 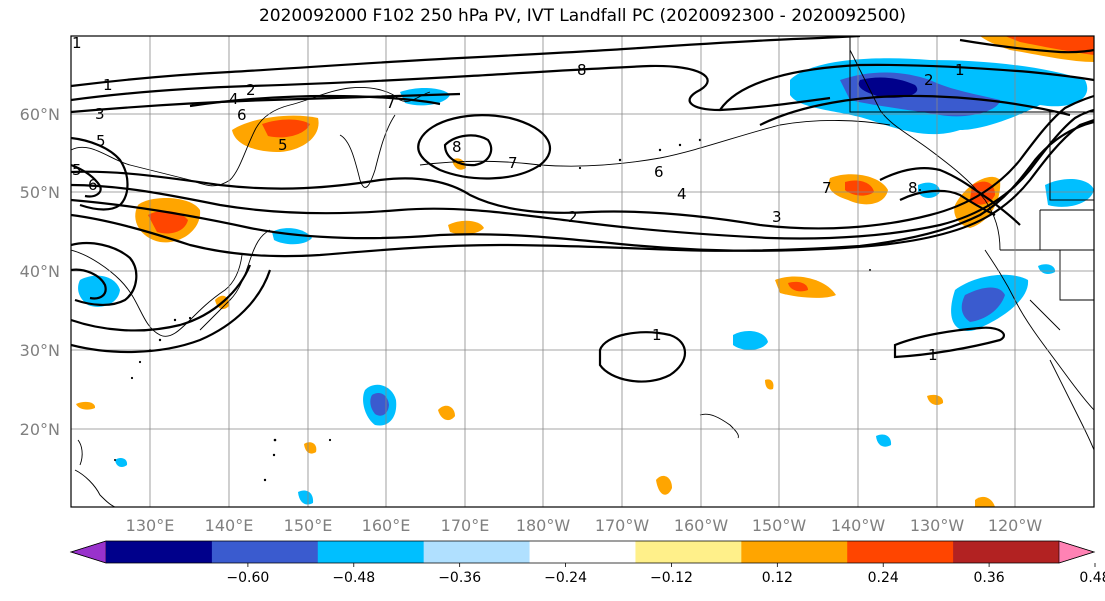 I want to click on lon-label: 130°W, so click(x=937, y=525).